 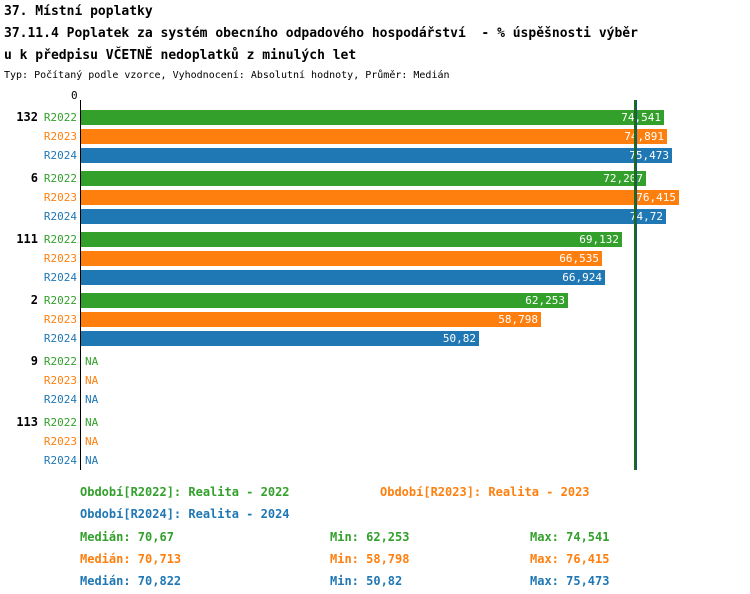 I want to click on group-label: 111, so click(x=27, y=239).